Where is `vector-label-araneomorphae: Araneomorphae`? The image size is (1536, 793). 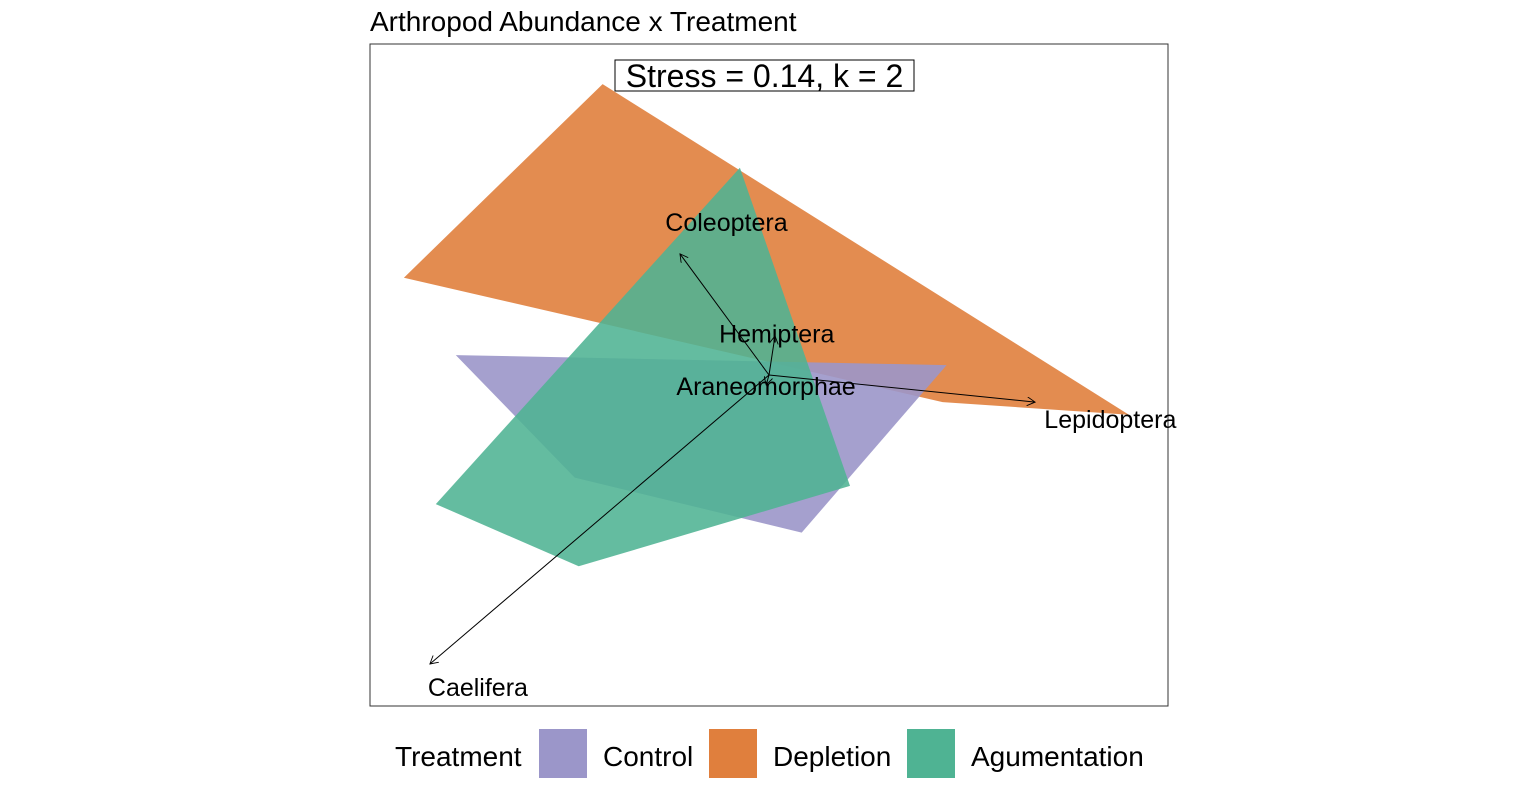 vector-label-araneomorphae: Araneomorphae is located at coordinates (765, 387).